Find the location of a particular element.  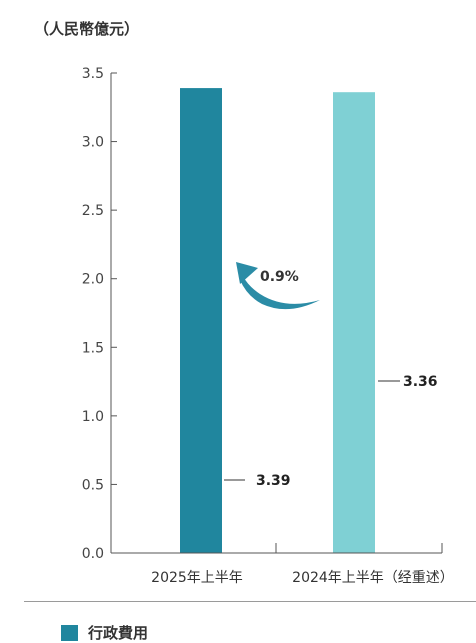

unit-label: （人民幣億元） is located at coordinates (87, 29).